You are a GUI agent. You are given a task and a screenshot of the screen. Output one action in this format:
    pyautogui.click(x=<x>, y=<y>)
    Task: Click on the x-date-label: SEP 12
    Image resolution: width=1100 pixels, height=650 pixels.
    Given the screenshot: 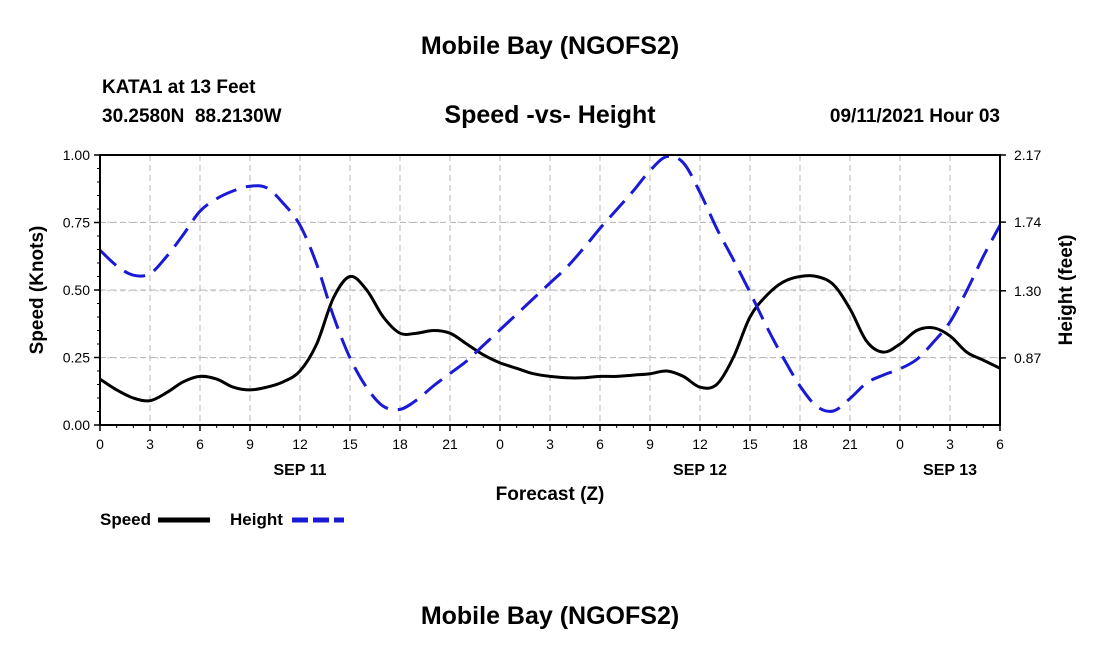 What is the action you would take?
    pyautogui.click(x=700, y=470)
    